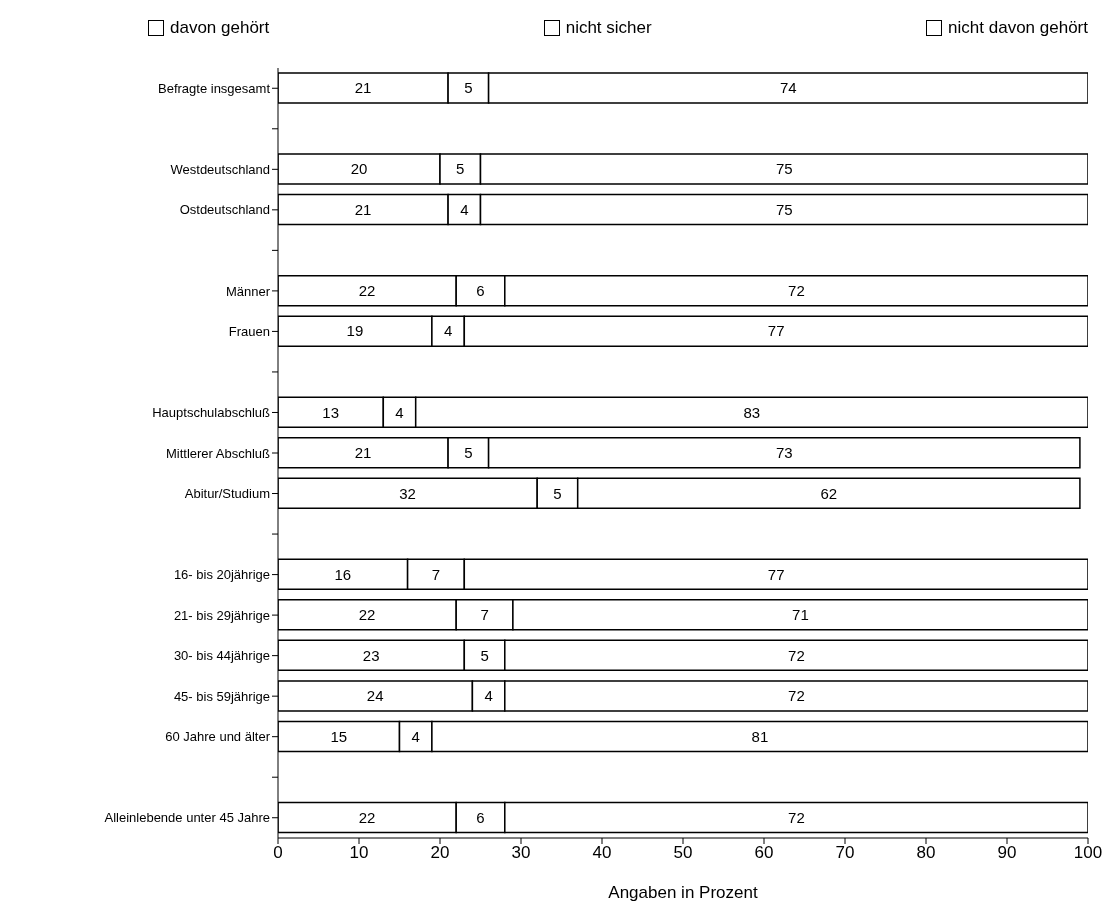 This screenshot has height=921, width=1116. What do you see at coordinates (1007, 853) in the screenshot?
I see `x-tick-label: 90` at bounding box center [1007, 853].